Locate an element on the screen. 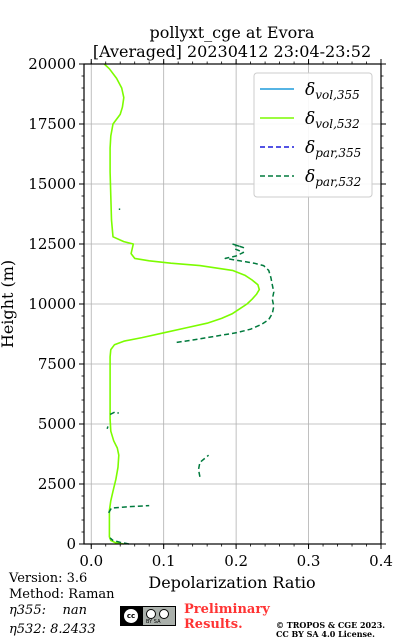 This screenshot has height=640, width=400. legend-label: δvol,355 is located at coordinates (332, 91).